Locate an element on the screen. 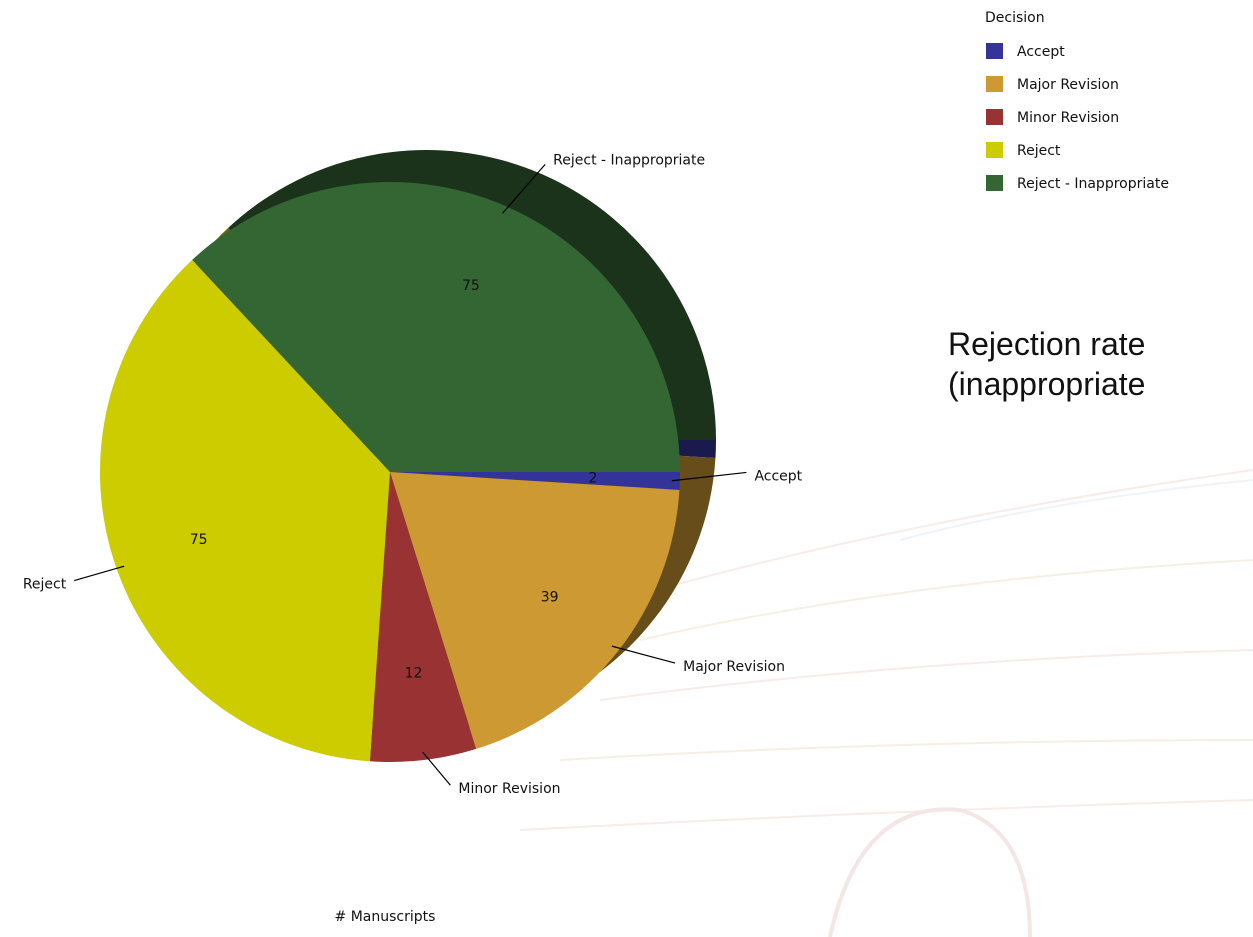 This screenshot has width=1253, height=937. legend-entry: Major Revision is located at coordinates (1068, 85).